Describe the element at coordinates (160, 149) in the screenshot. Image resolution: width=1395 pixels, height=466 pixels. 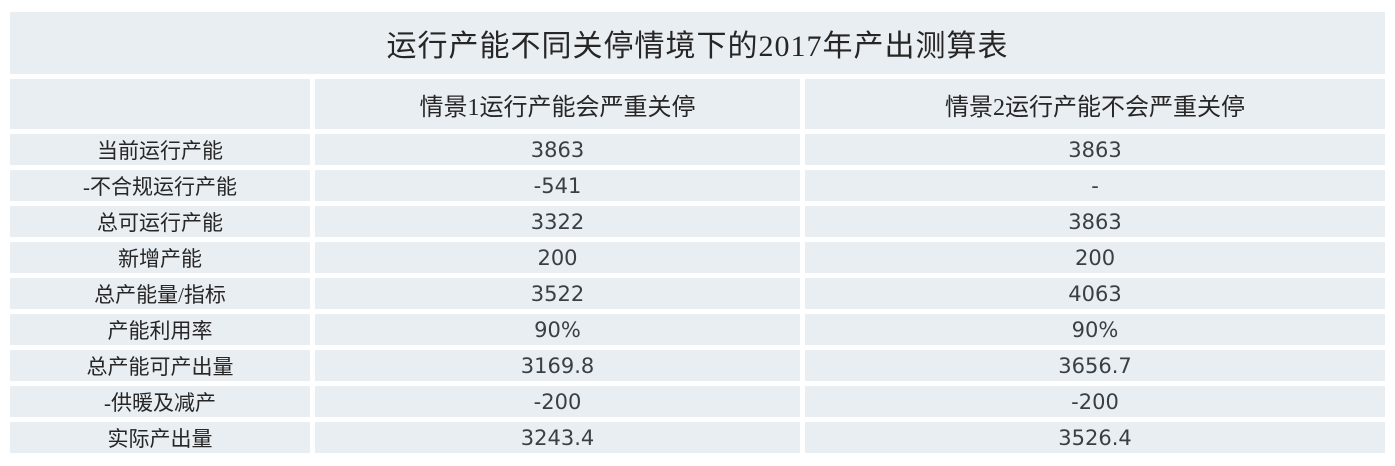
I see `row-label: 当前运行产能` at that location.